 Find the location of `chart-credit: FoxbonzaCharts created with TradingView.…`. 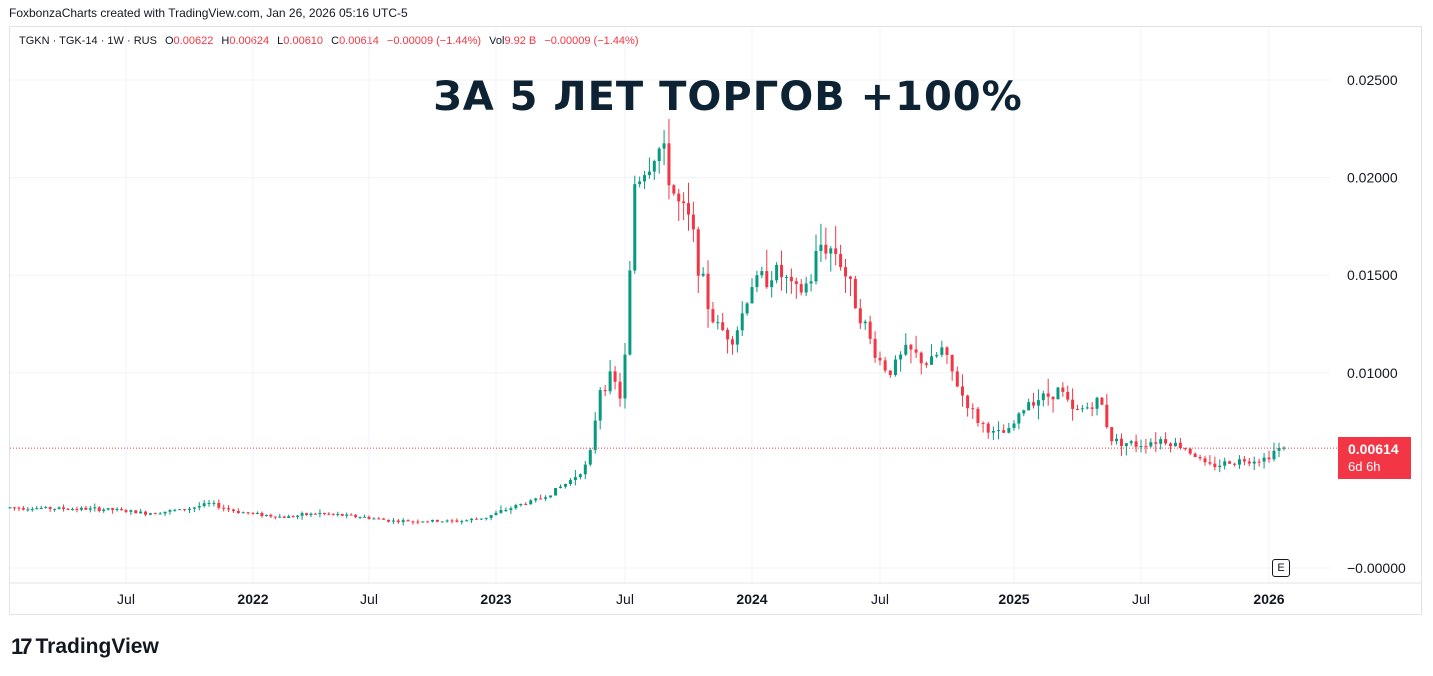

chart-credit: FoxbonzaCharts created with TradingView.… is located at coordinates (208, 13).